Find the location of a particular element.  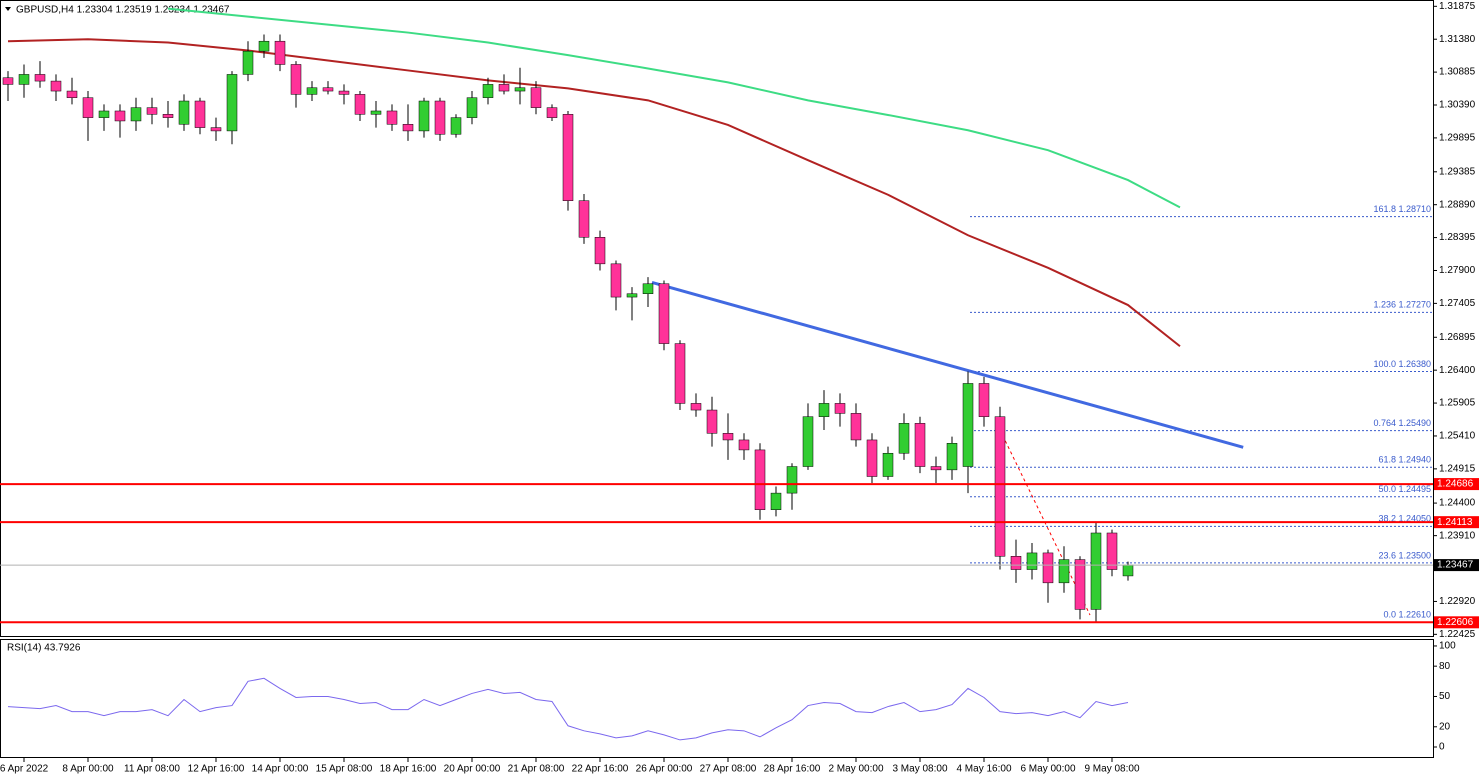

x-tick-label: 11 Apr 08:00 is located at coordinates (152, 769).